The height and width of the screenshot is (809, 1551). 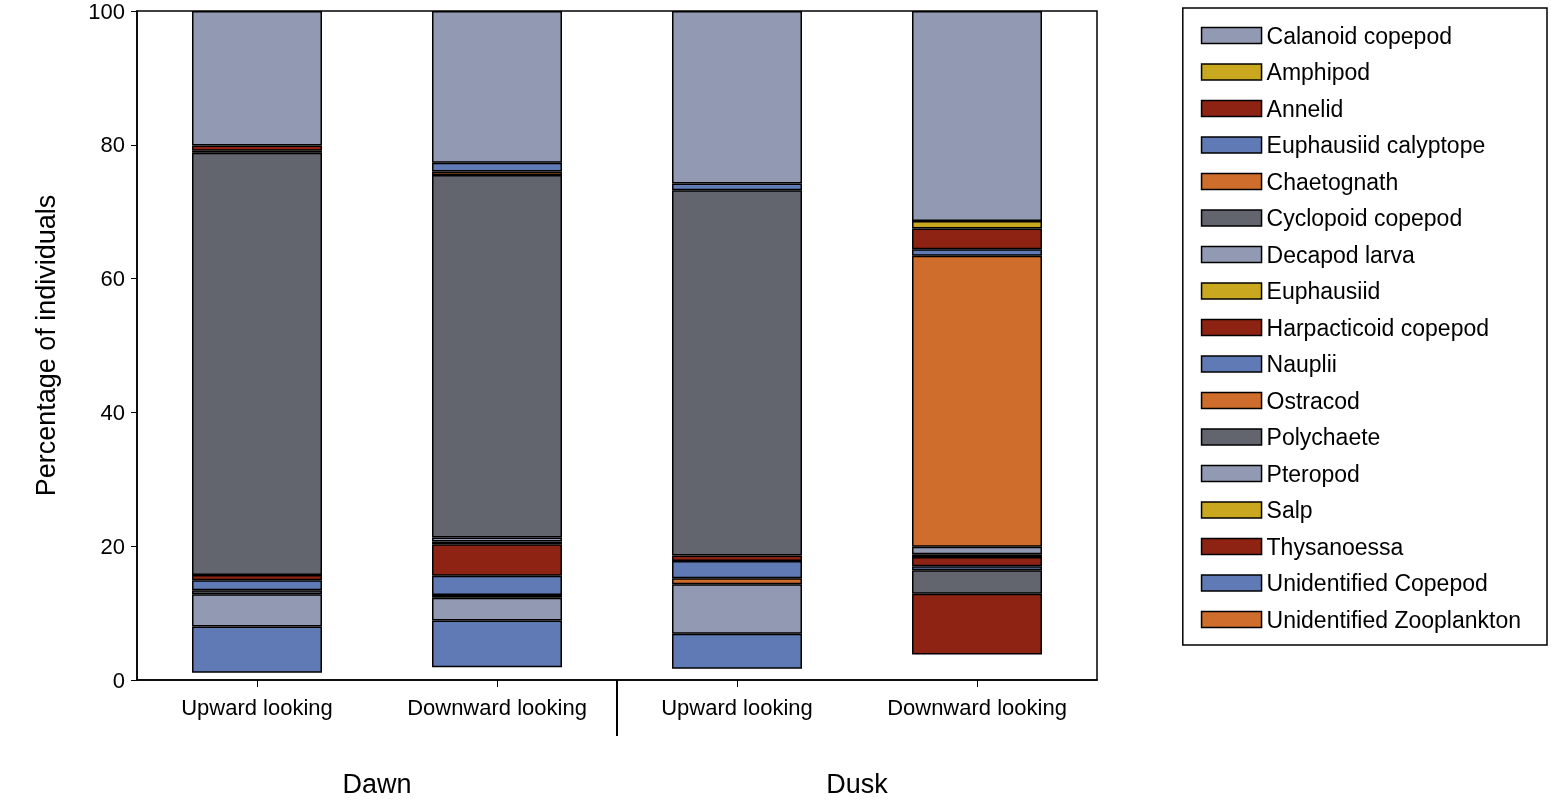 What do you see at coordinates (1332, 181) in the screenshot?
I see `legend-label: Chaetognath` at bounding box center [1332, 181].